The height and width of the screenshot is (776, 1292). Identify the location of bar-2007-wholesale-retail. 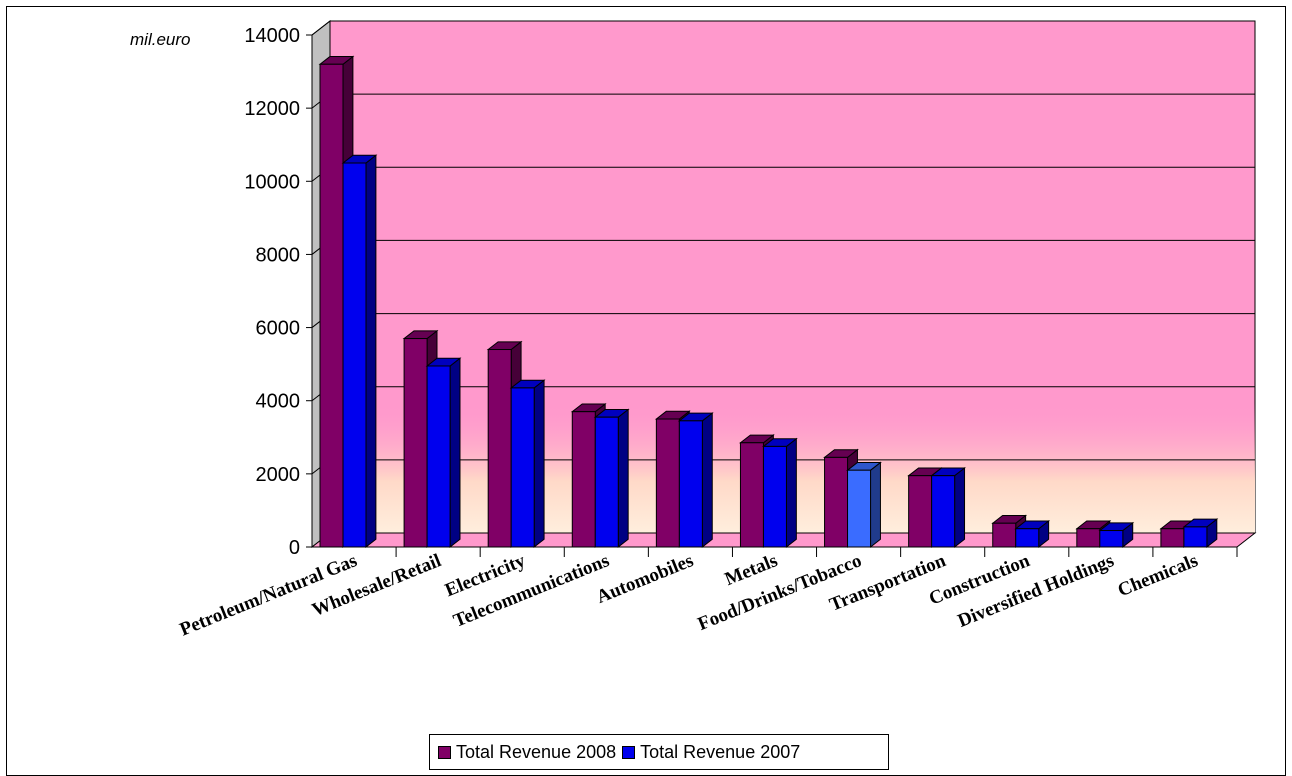
(443, 453).